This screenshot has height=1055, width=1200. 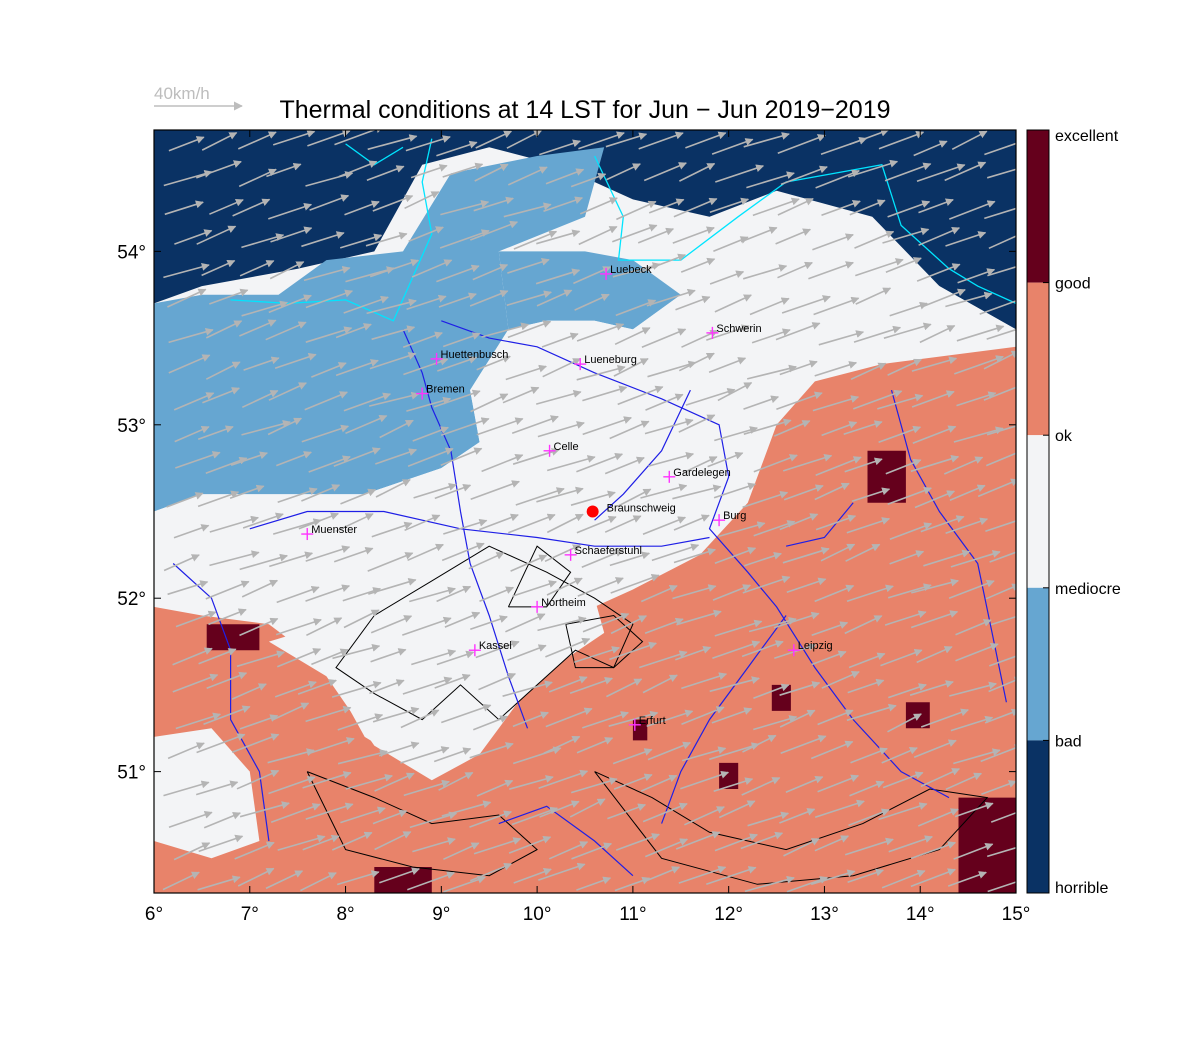 I want to click on x-tick-label: 13°, so click(x=824, y=914).